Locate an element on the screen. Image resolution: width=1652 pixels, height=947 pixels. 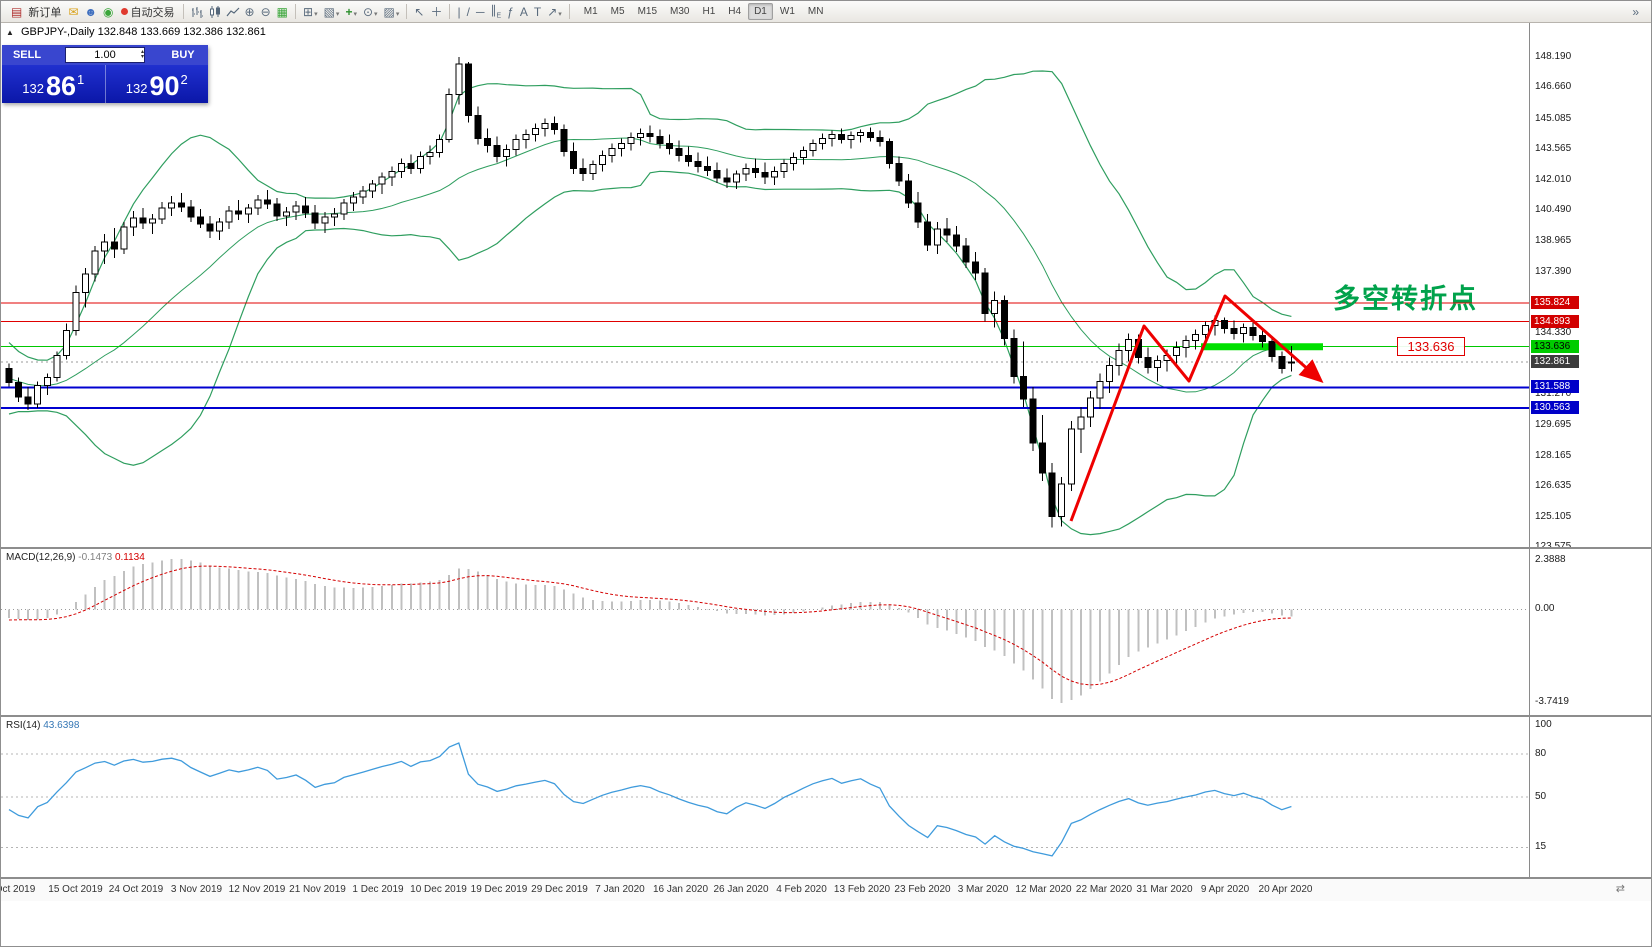
line-chart-icon is located at coordinates (233, 12).